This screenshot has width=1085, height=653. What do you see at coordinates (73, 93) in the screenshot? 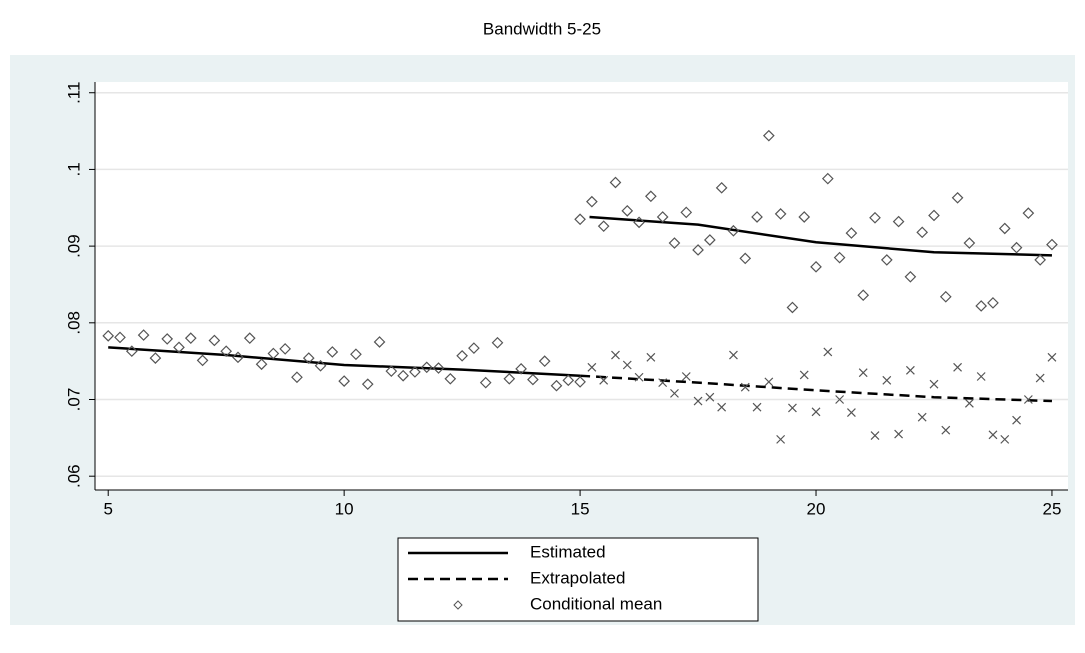
I see `y-tick-label: .11` at bounding box center [73, 93].